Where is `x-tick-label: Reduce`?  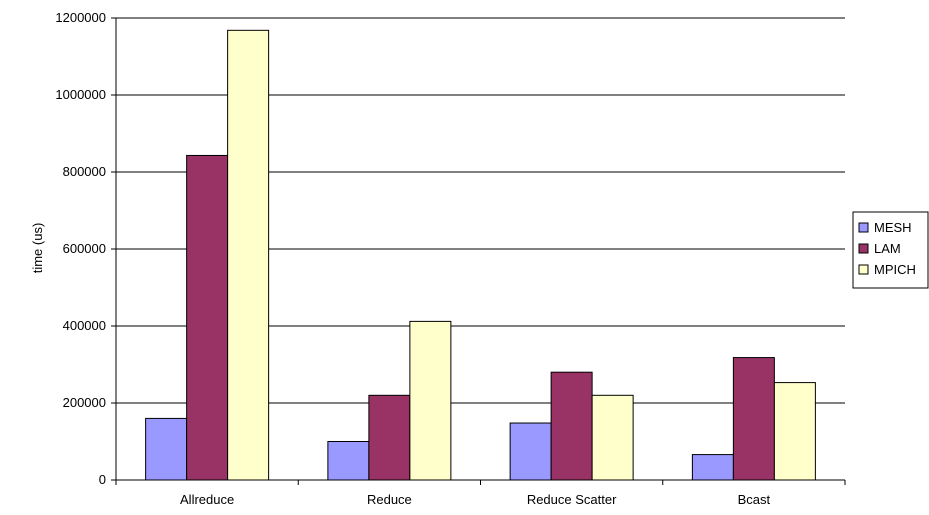
x-tick-label: Reduce is located at coordinates (389, 499).